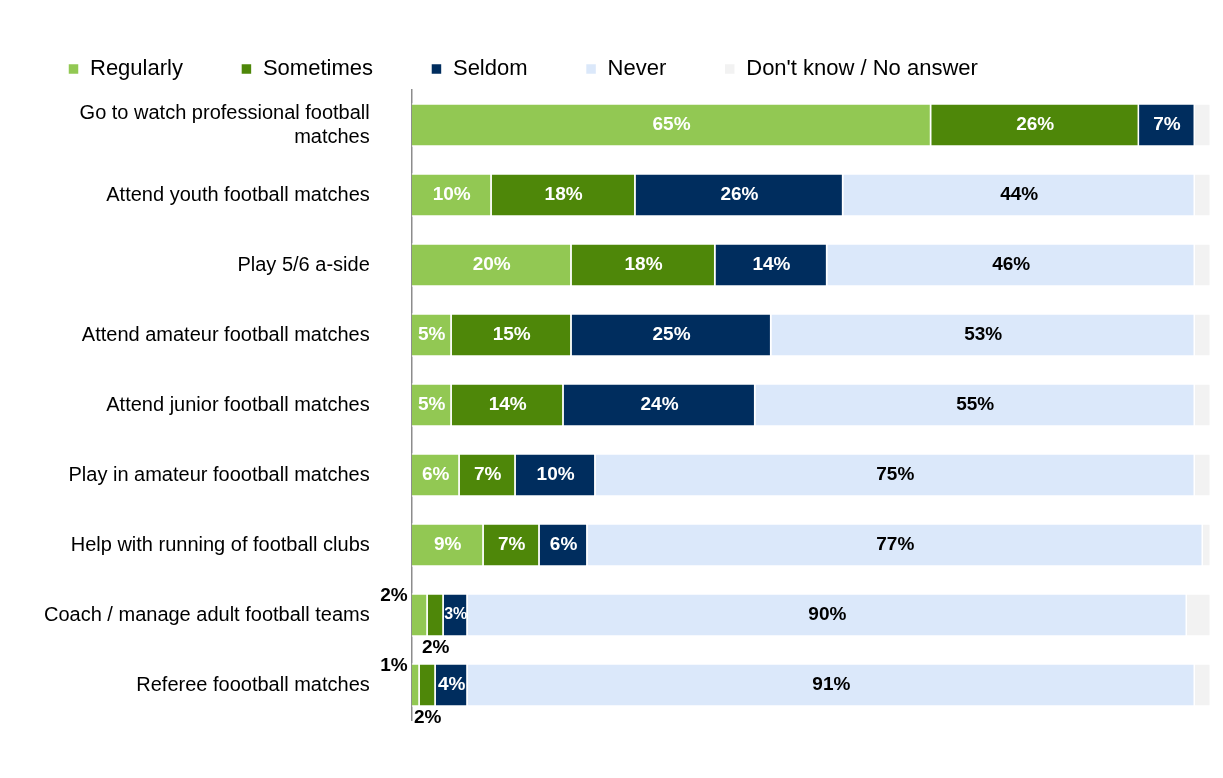 This screenshot has width=1223, height=778. Describe the element at coordinates (238, 193) in the screenshot. I see `y-tick-label: Attend youth football matches` at that location.